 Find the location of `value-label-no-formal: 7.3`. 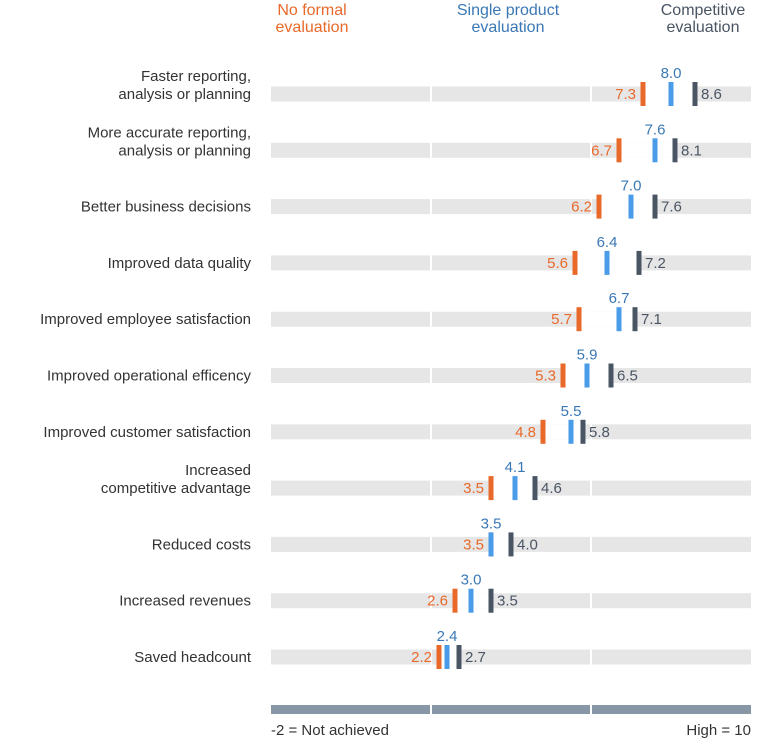

value-label-no-formal: 7.3 is located at coordinates (625, 94).